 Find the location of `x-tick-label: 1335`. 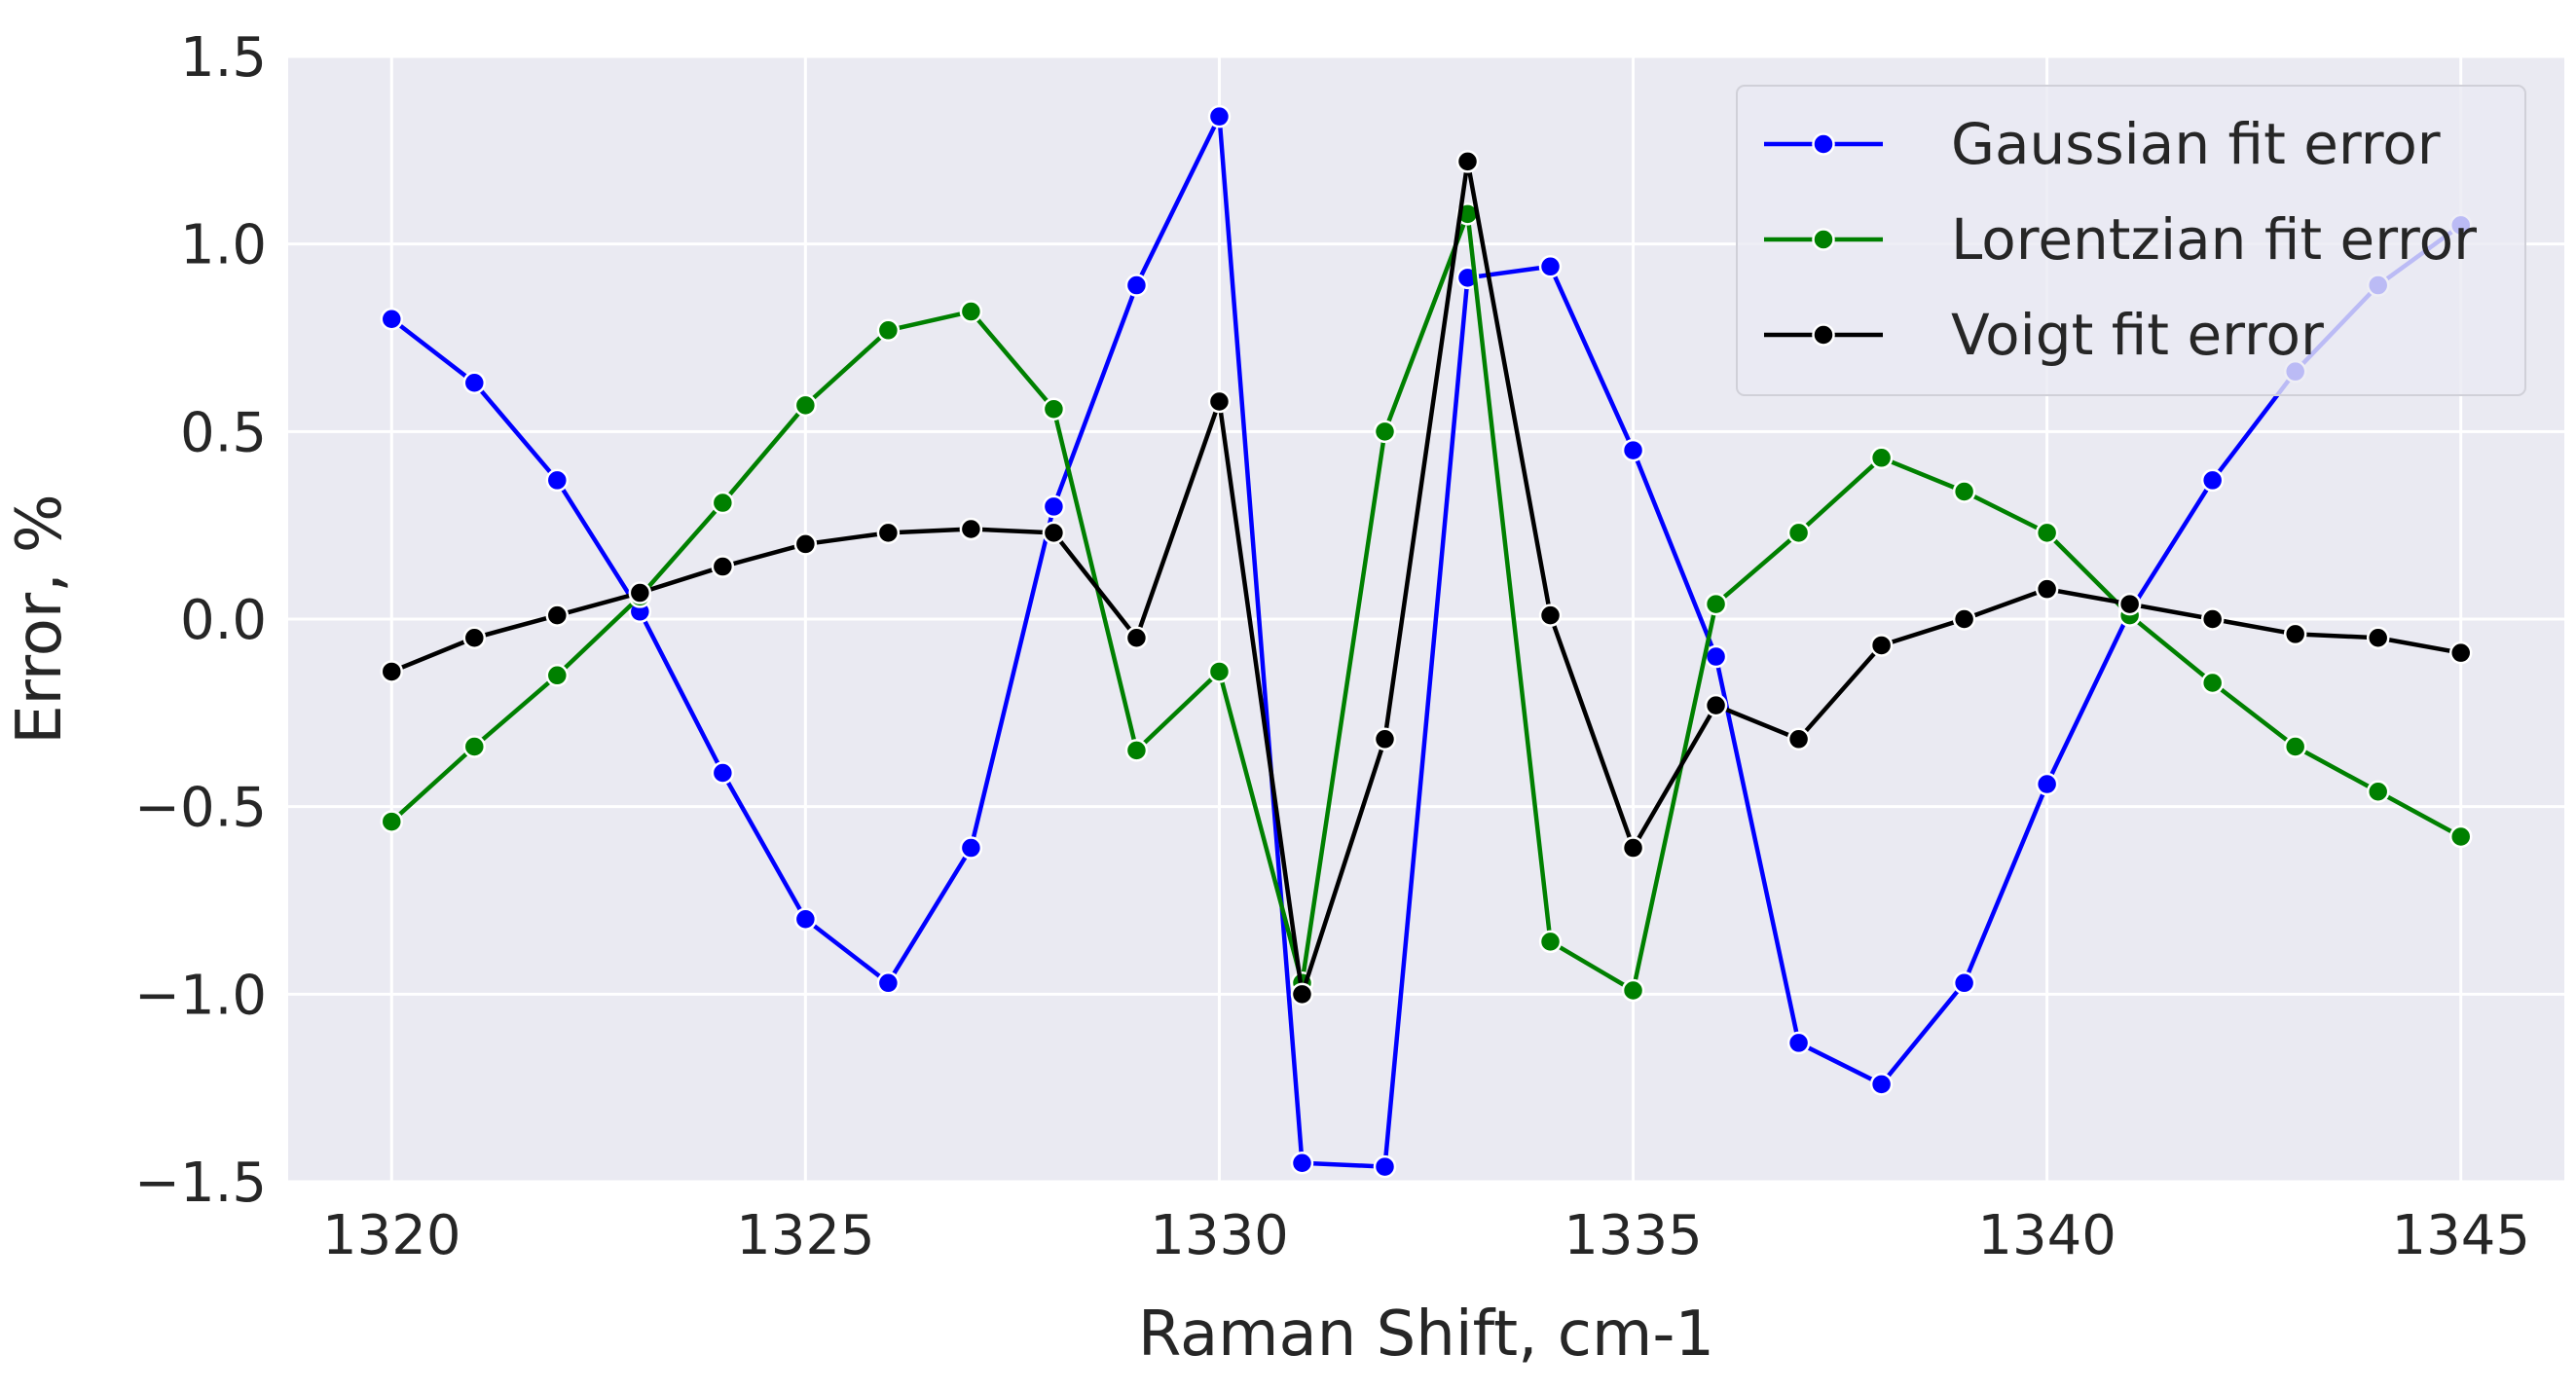

x-tick-label: 1335 is located at coordinates (1633, 1235).